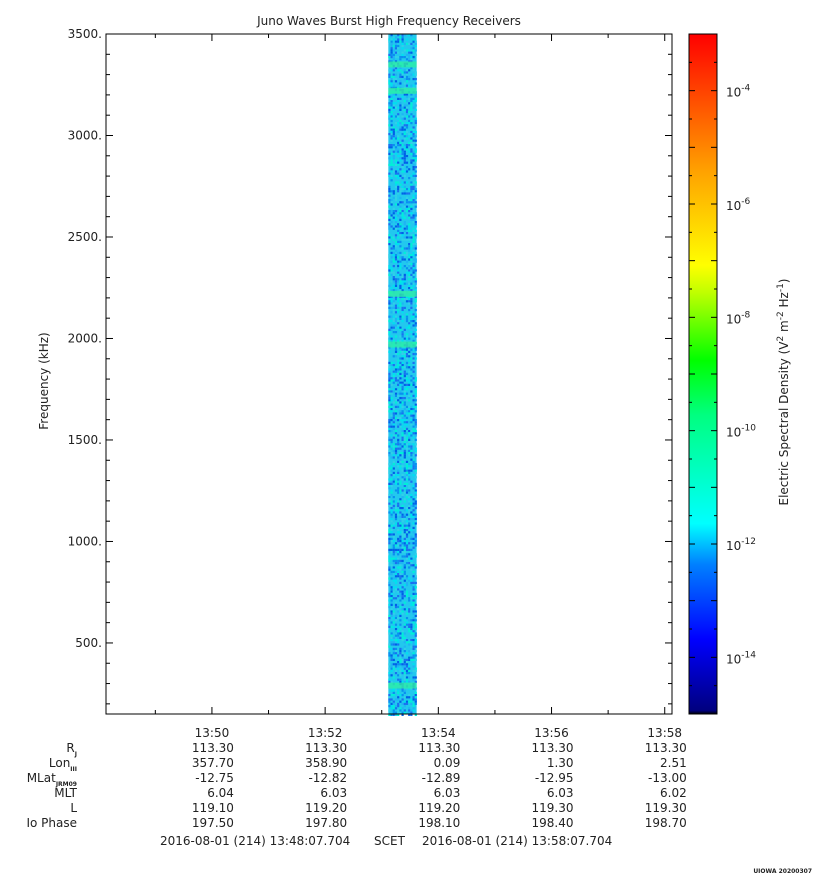  I want to click on colorbar-label-exp2: -2, so click(781, 315).